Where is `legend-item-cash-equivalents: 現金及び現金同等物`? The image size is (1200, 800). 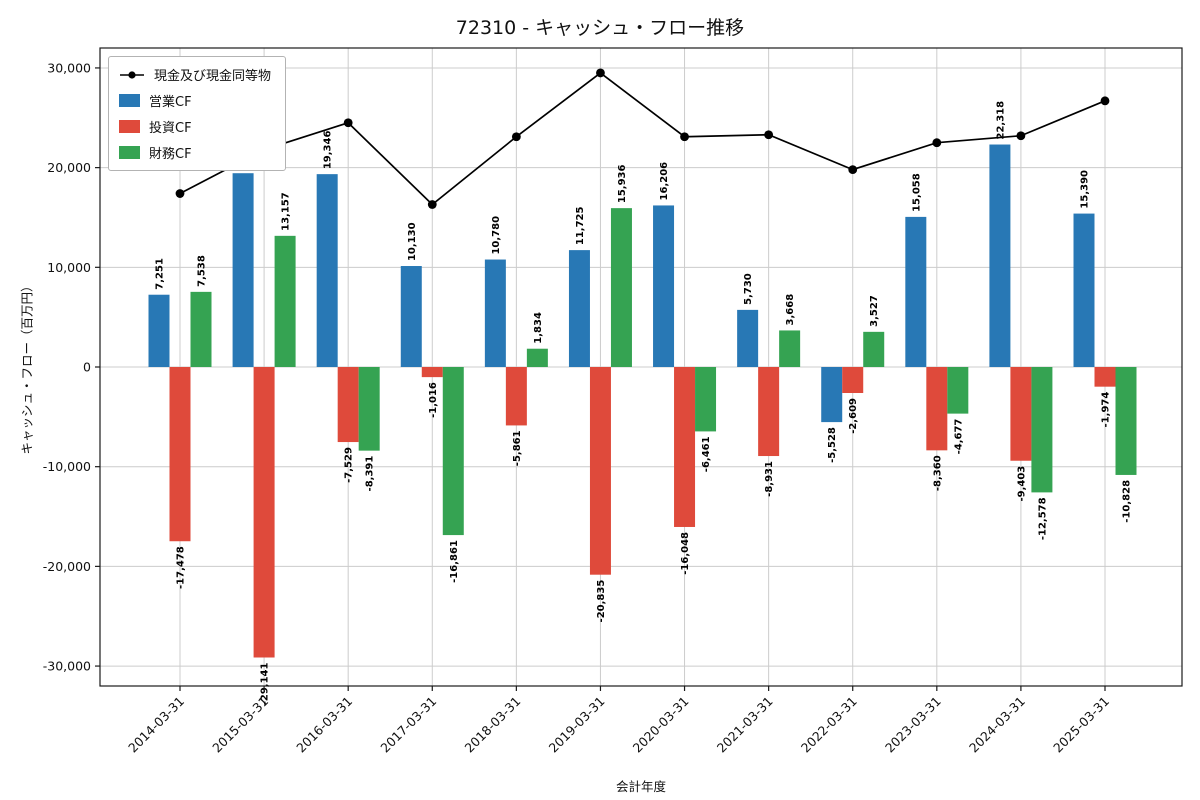 legend-item-cash-equivalents: 現金及び現金同等物 is located at coordinates (195, 74).